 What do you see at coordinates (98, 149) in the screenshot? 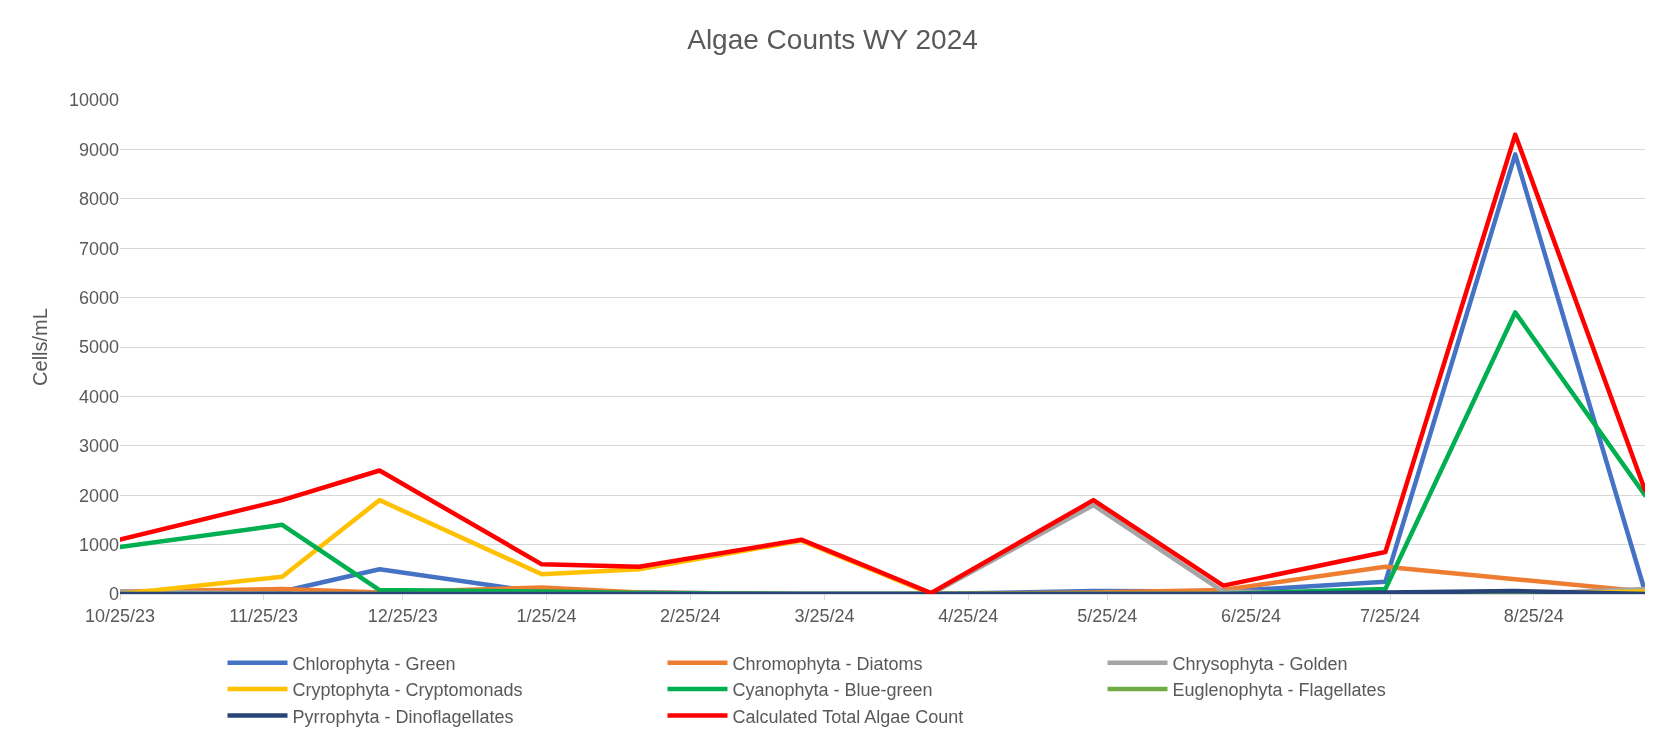
I see `y-tick-label: 9000` at bounding box center [98, 149].